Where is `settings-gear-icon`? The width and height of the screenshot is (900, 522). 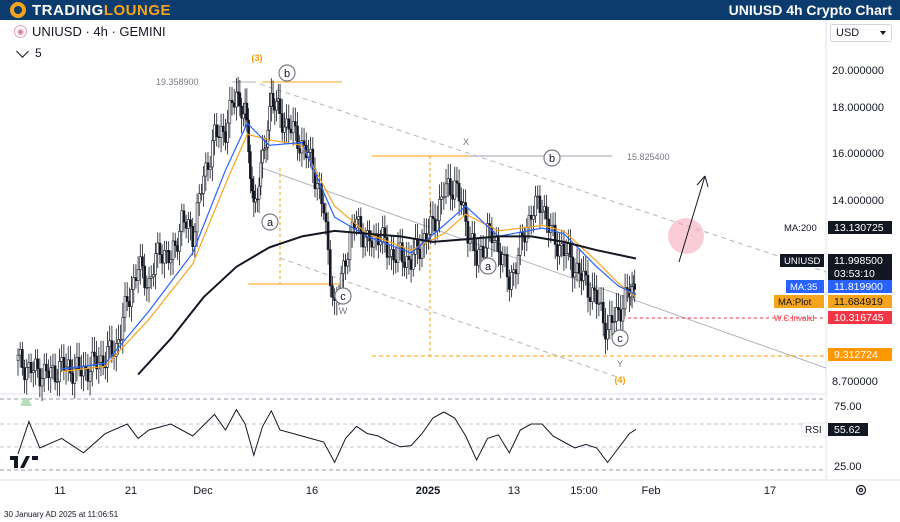
settings-gear-icon is located at coordinates (861, 490).